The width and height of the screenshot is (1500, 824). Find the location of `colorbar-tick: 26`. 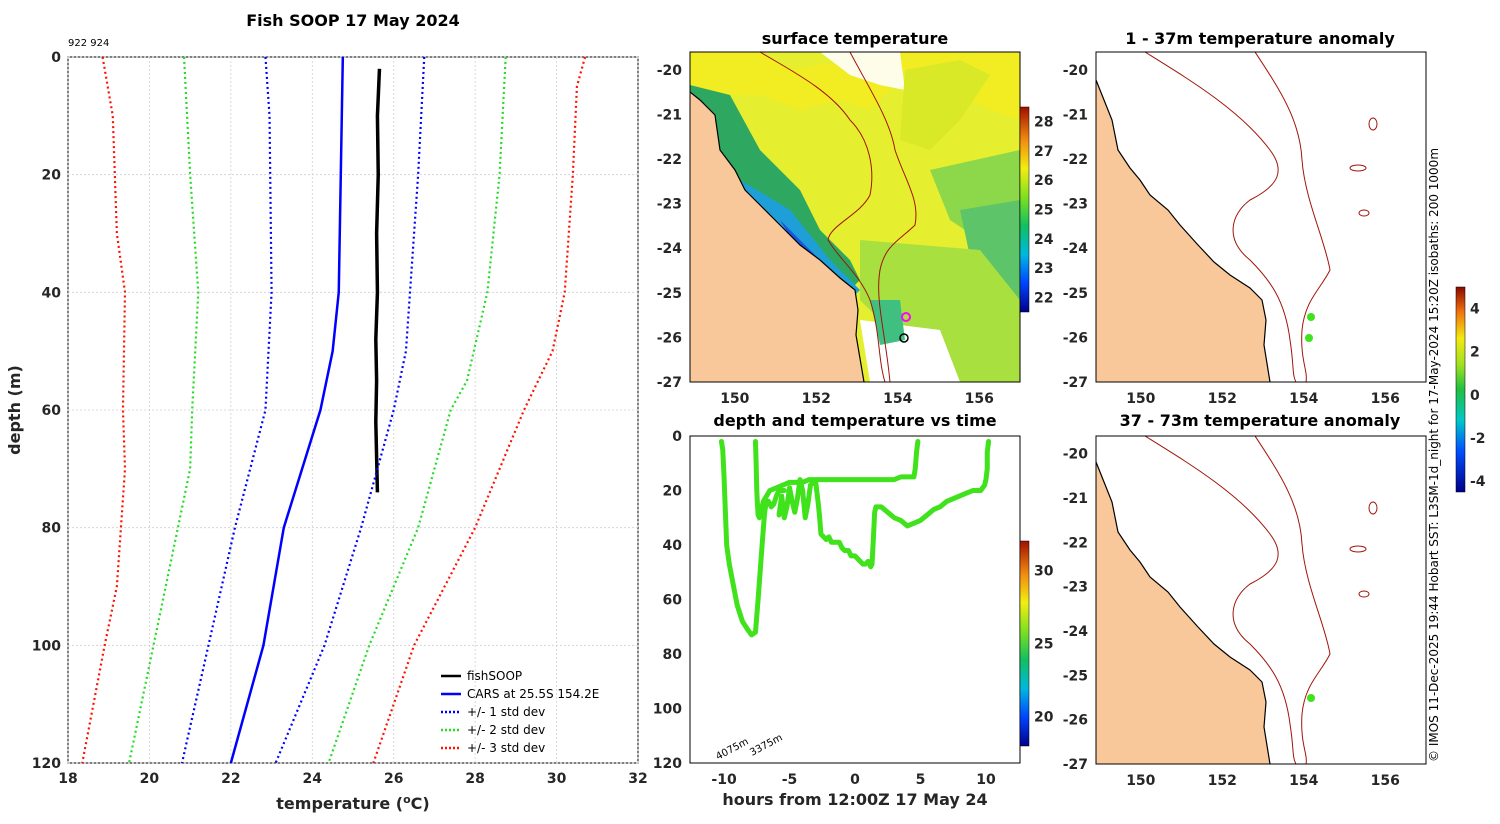

colorbar-tick: 26 is located at coordinates (1043, 181).